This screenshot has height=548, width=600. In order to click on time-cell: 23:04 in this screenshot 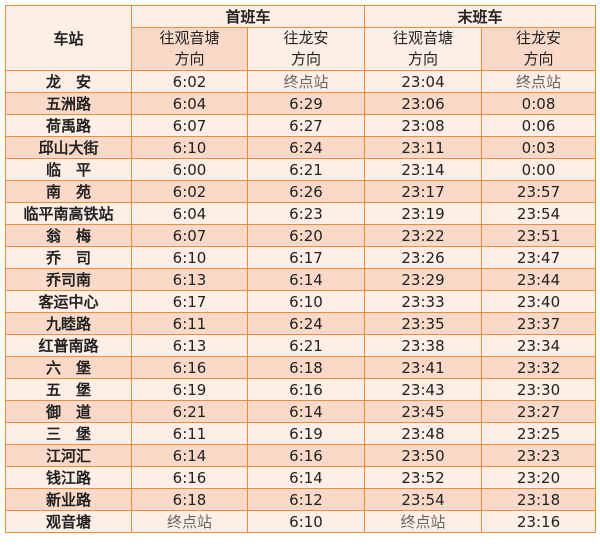, I will do `click(423, 81)`.